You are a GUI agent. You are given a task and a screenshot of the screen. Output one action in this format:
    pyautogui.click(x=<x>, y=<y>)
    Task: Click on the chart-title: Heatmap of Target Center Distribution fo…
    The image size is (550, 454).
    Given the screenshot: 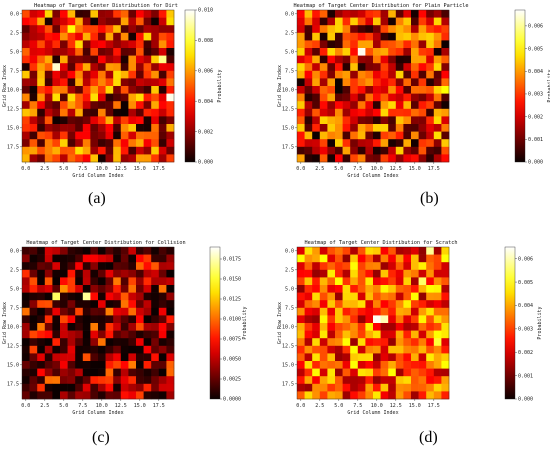 What is the action you would take?
    pyautogui.click(x=106, y=6)
    